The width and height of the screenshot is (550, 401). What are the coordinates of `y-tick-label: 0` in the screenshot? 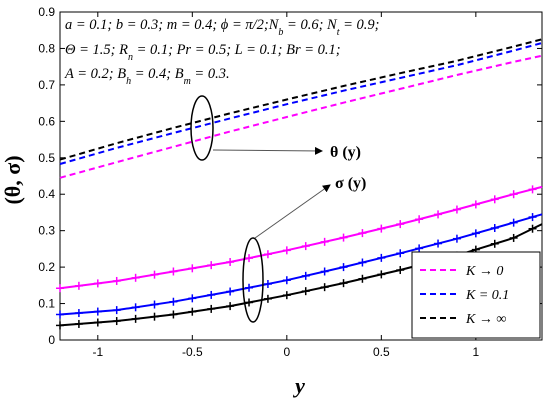 It's located at (51, 340).